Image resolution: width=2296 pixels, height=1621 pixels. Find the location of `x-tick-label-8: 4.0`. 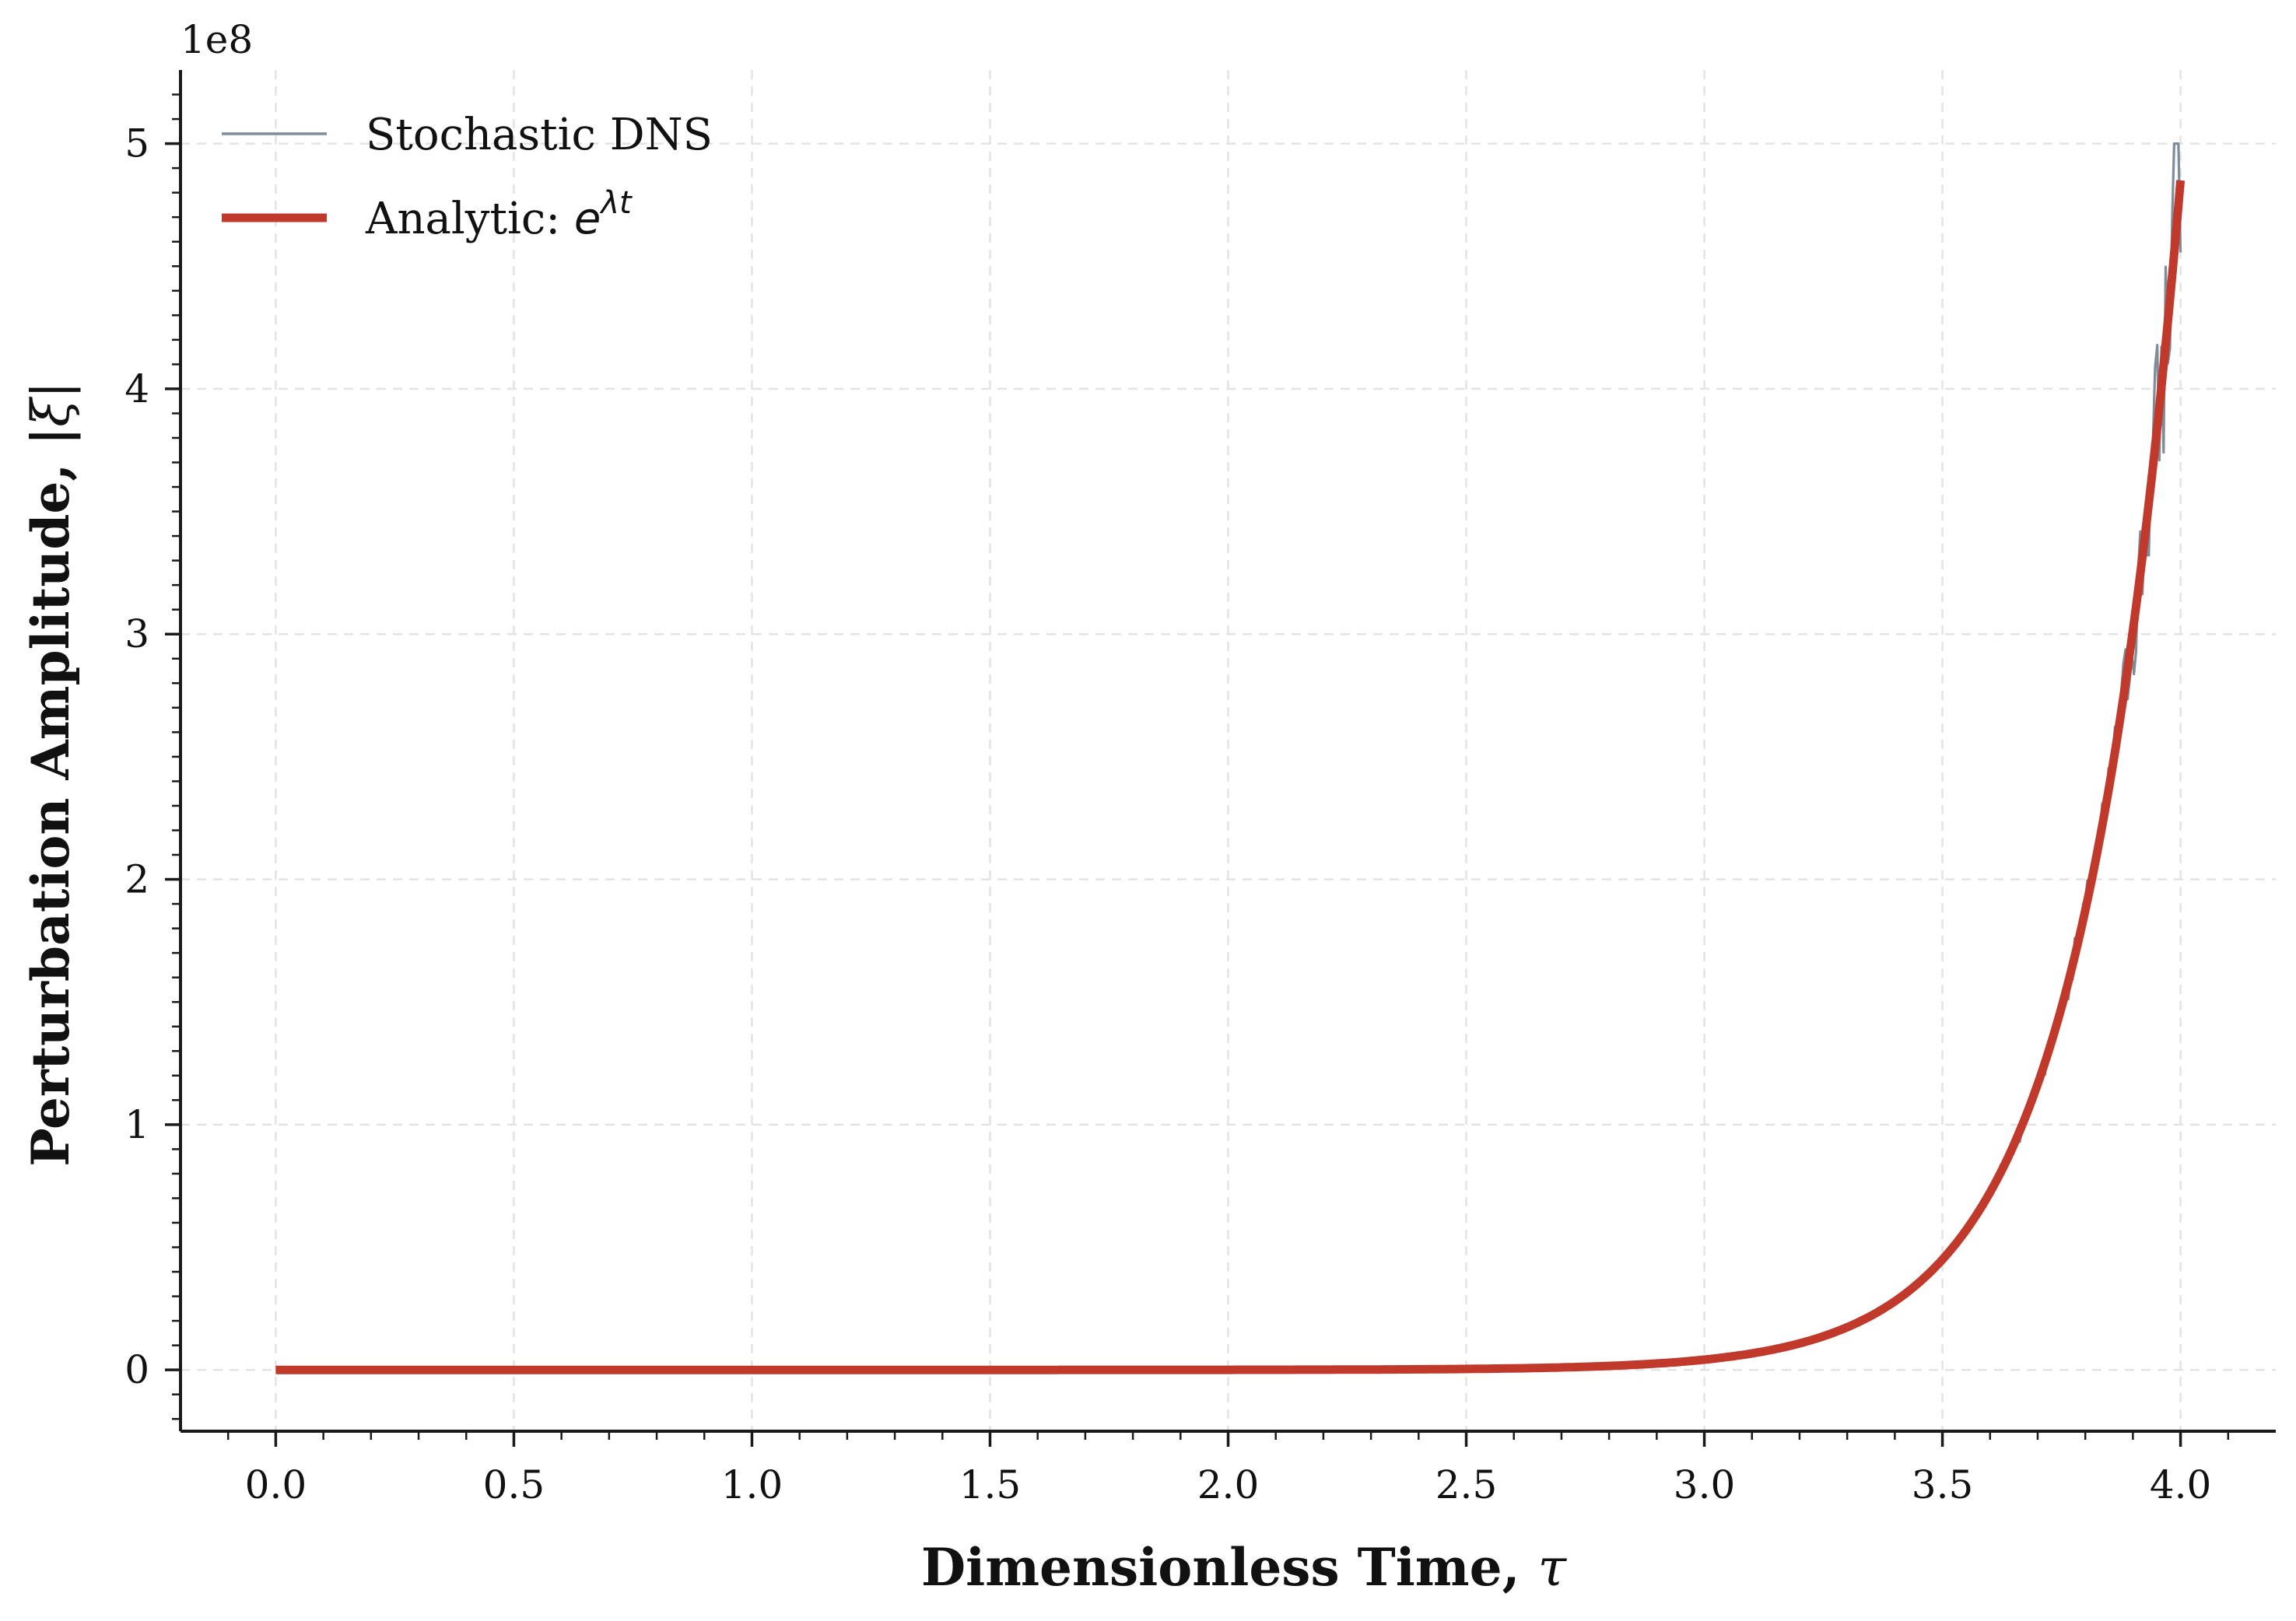

x-tick-label-8: 4.0 is located at coordinates (2181, 1484).